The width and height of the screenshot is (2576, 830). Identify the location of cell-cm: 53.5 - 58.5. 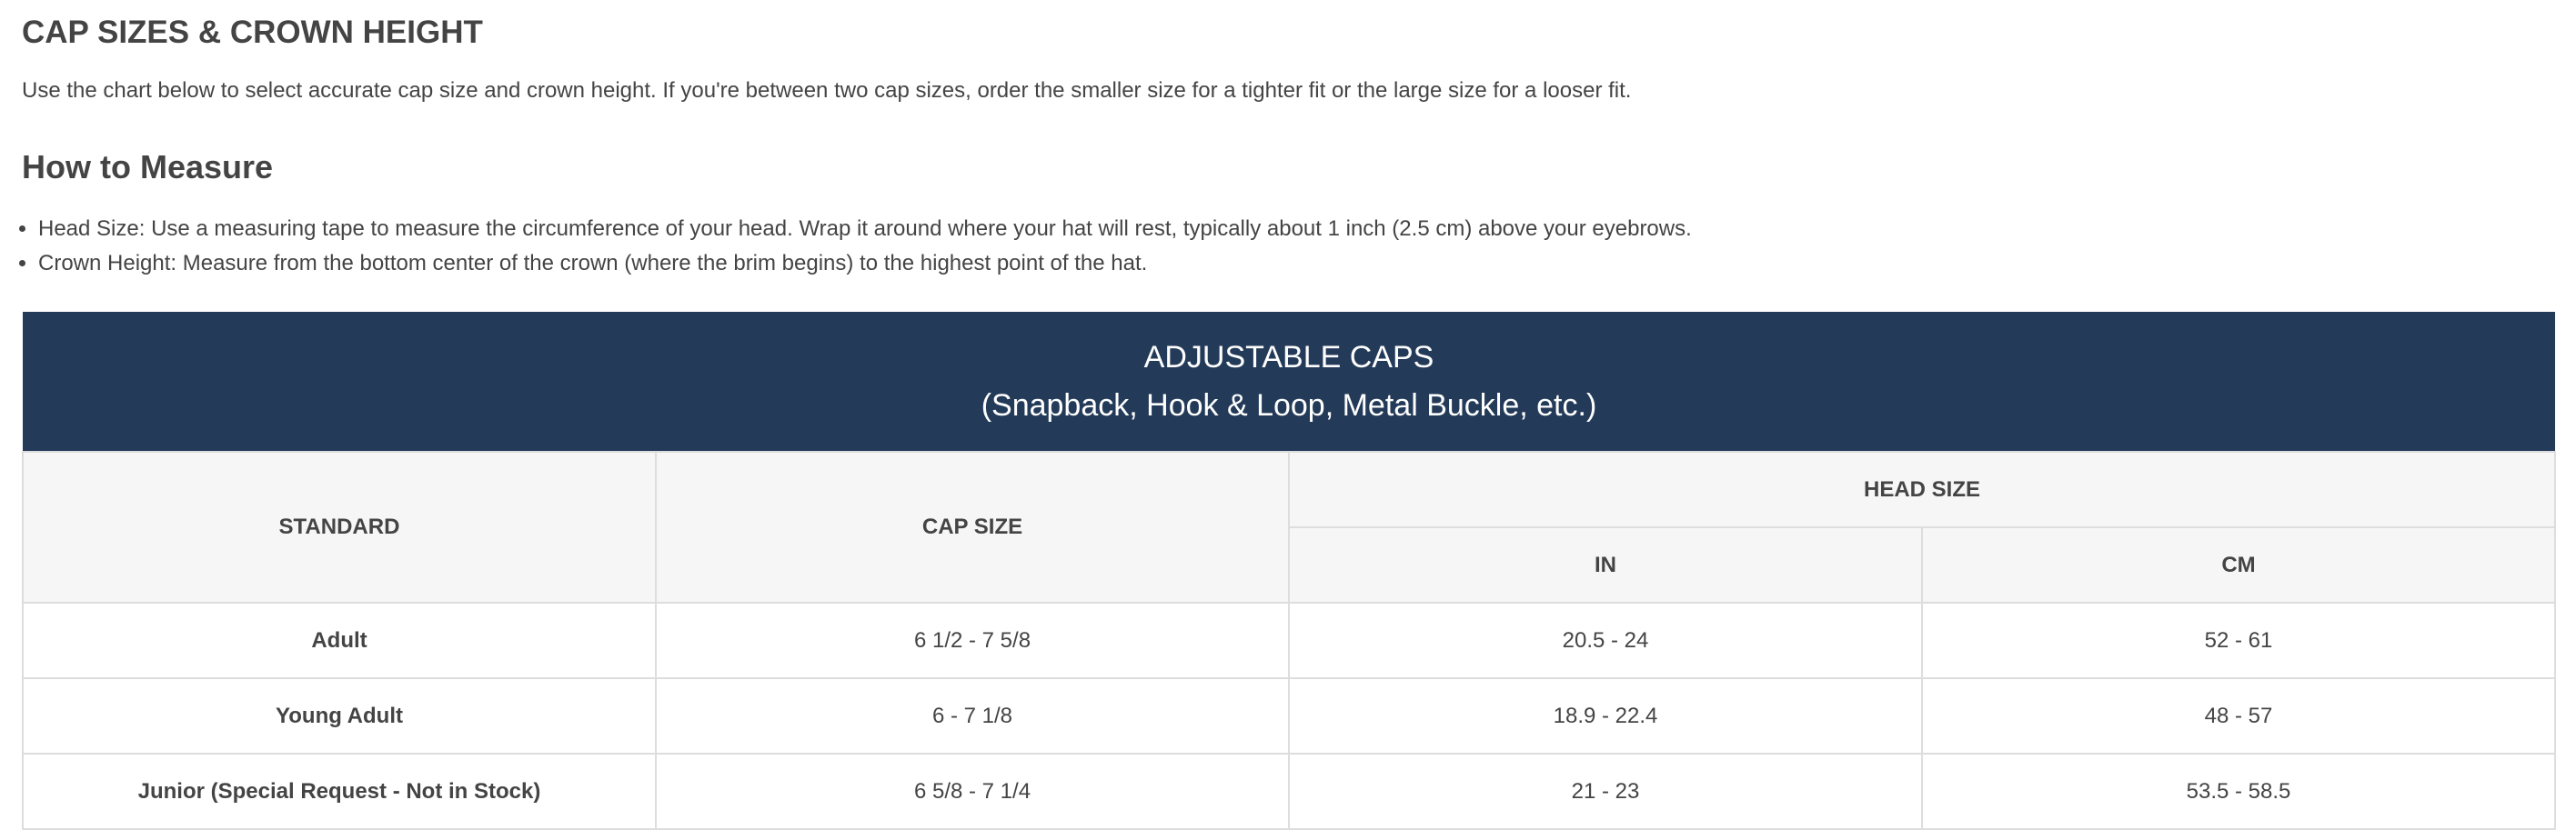
(2238, 791).